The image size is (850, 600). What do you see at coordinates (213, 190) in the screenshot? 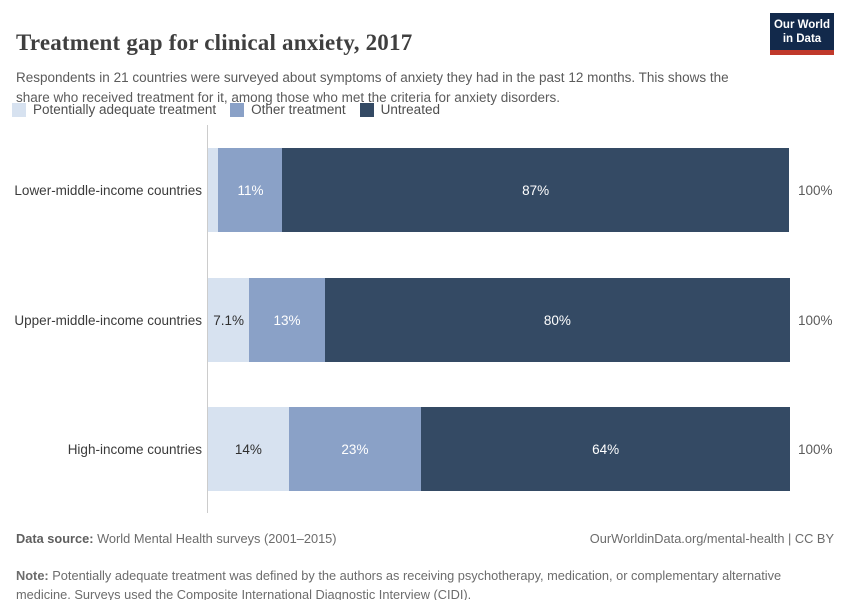
I see `bar-segment` at bounding box center [213, 190].